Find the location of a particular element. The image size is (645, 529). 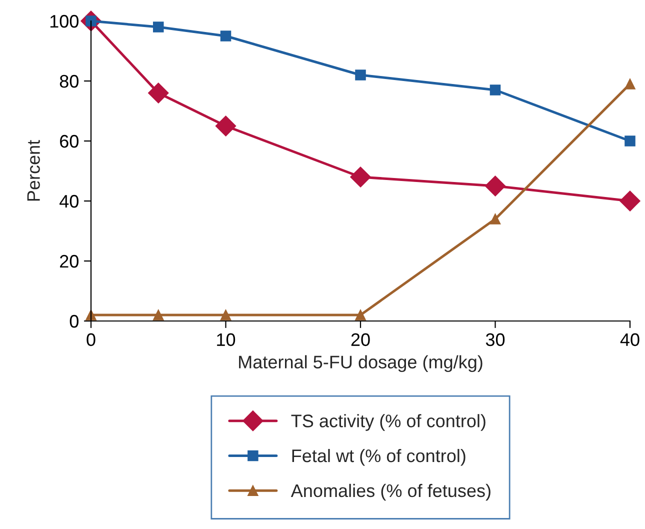

legend-label: Anomalies (% of fetuses) is located at coordinates (390, 492).